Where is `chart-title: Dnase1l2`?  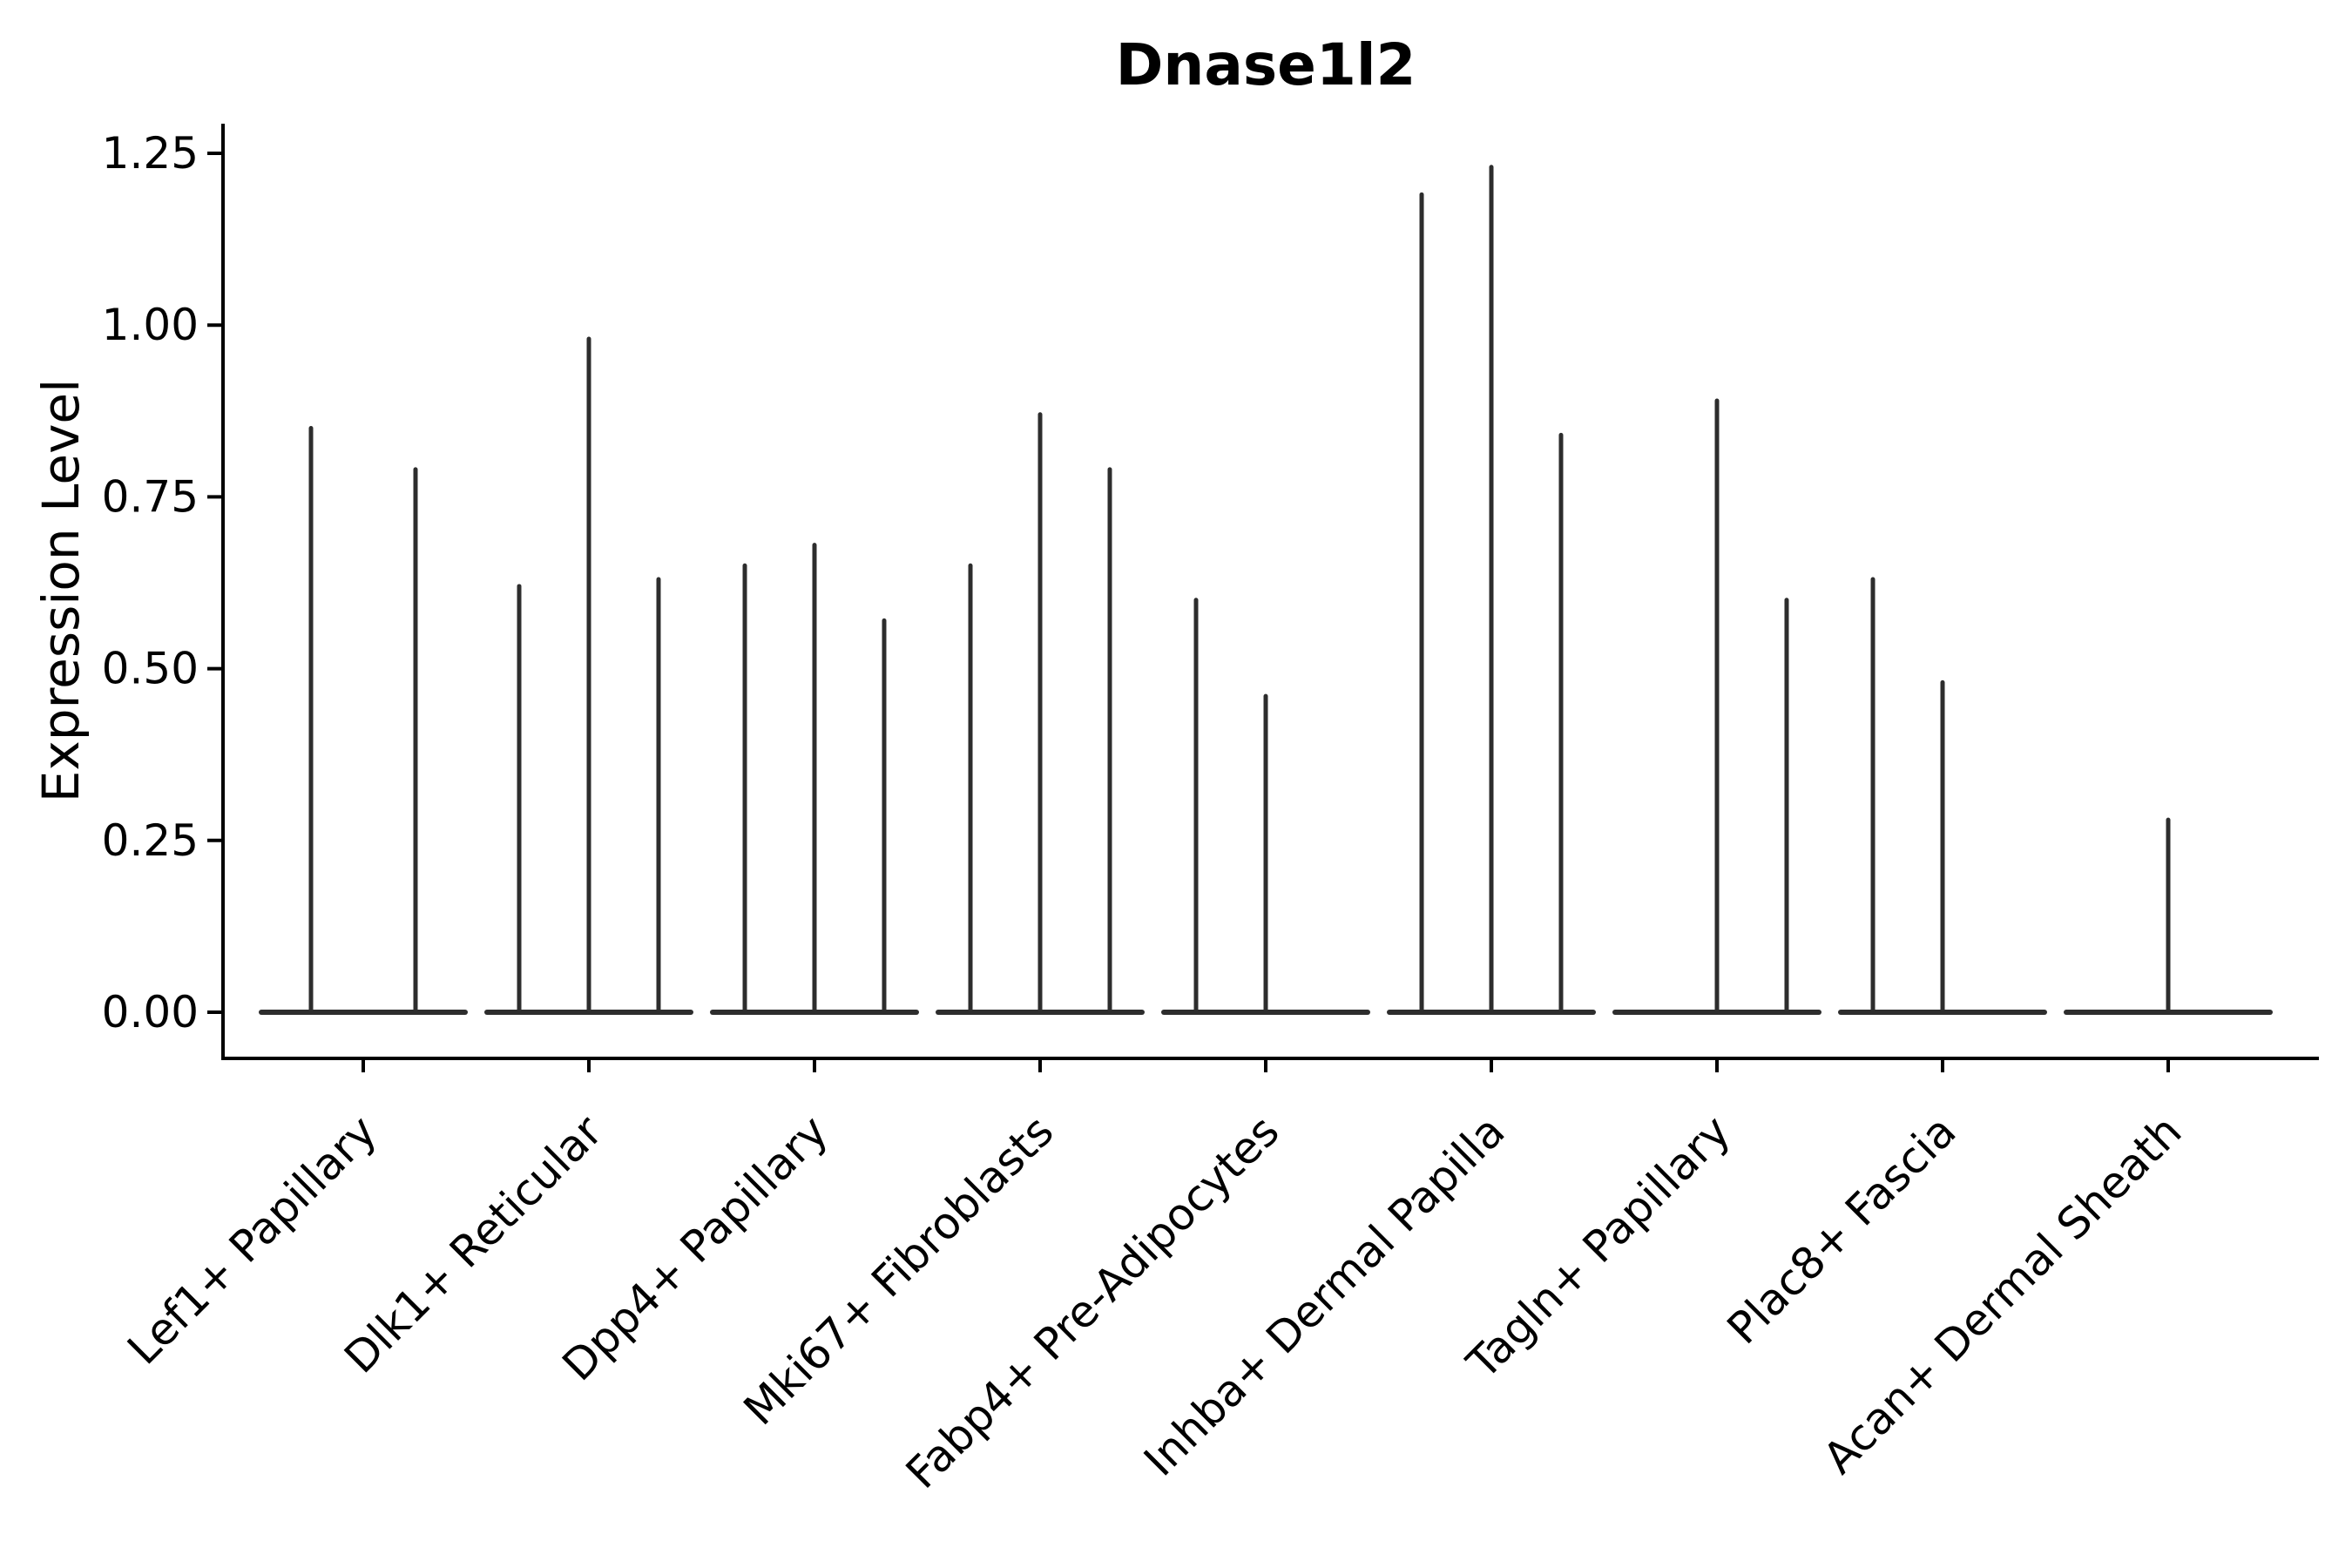
chart-title: Dnase1l2 is located at coordinates (1265, 64).